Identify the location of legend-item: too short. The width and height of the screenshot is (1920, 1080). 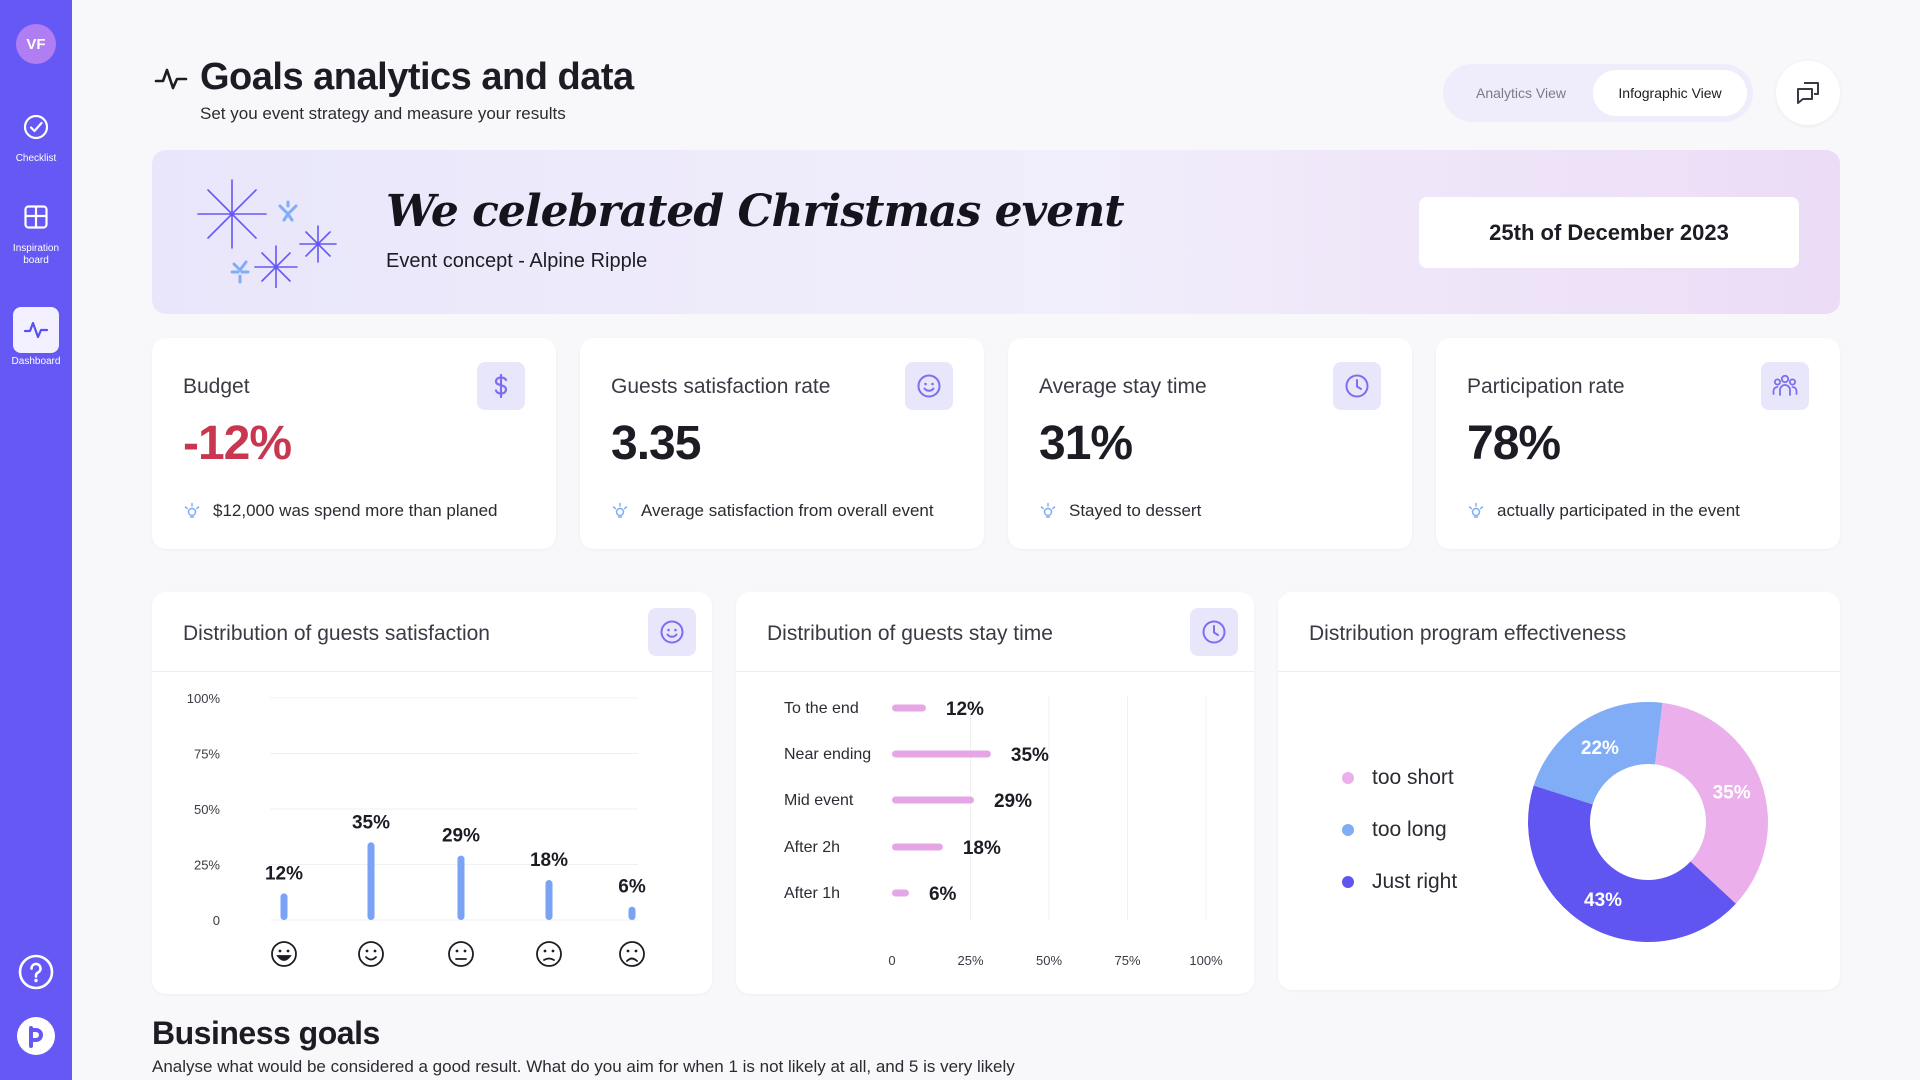
(1399, 778).